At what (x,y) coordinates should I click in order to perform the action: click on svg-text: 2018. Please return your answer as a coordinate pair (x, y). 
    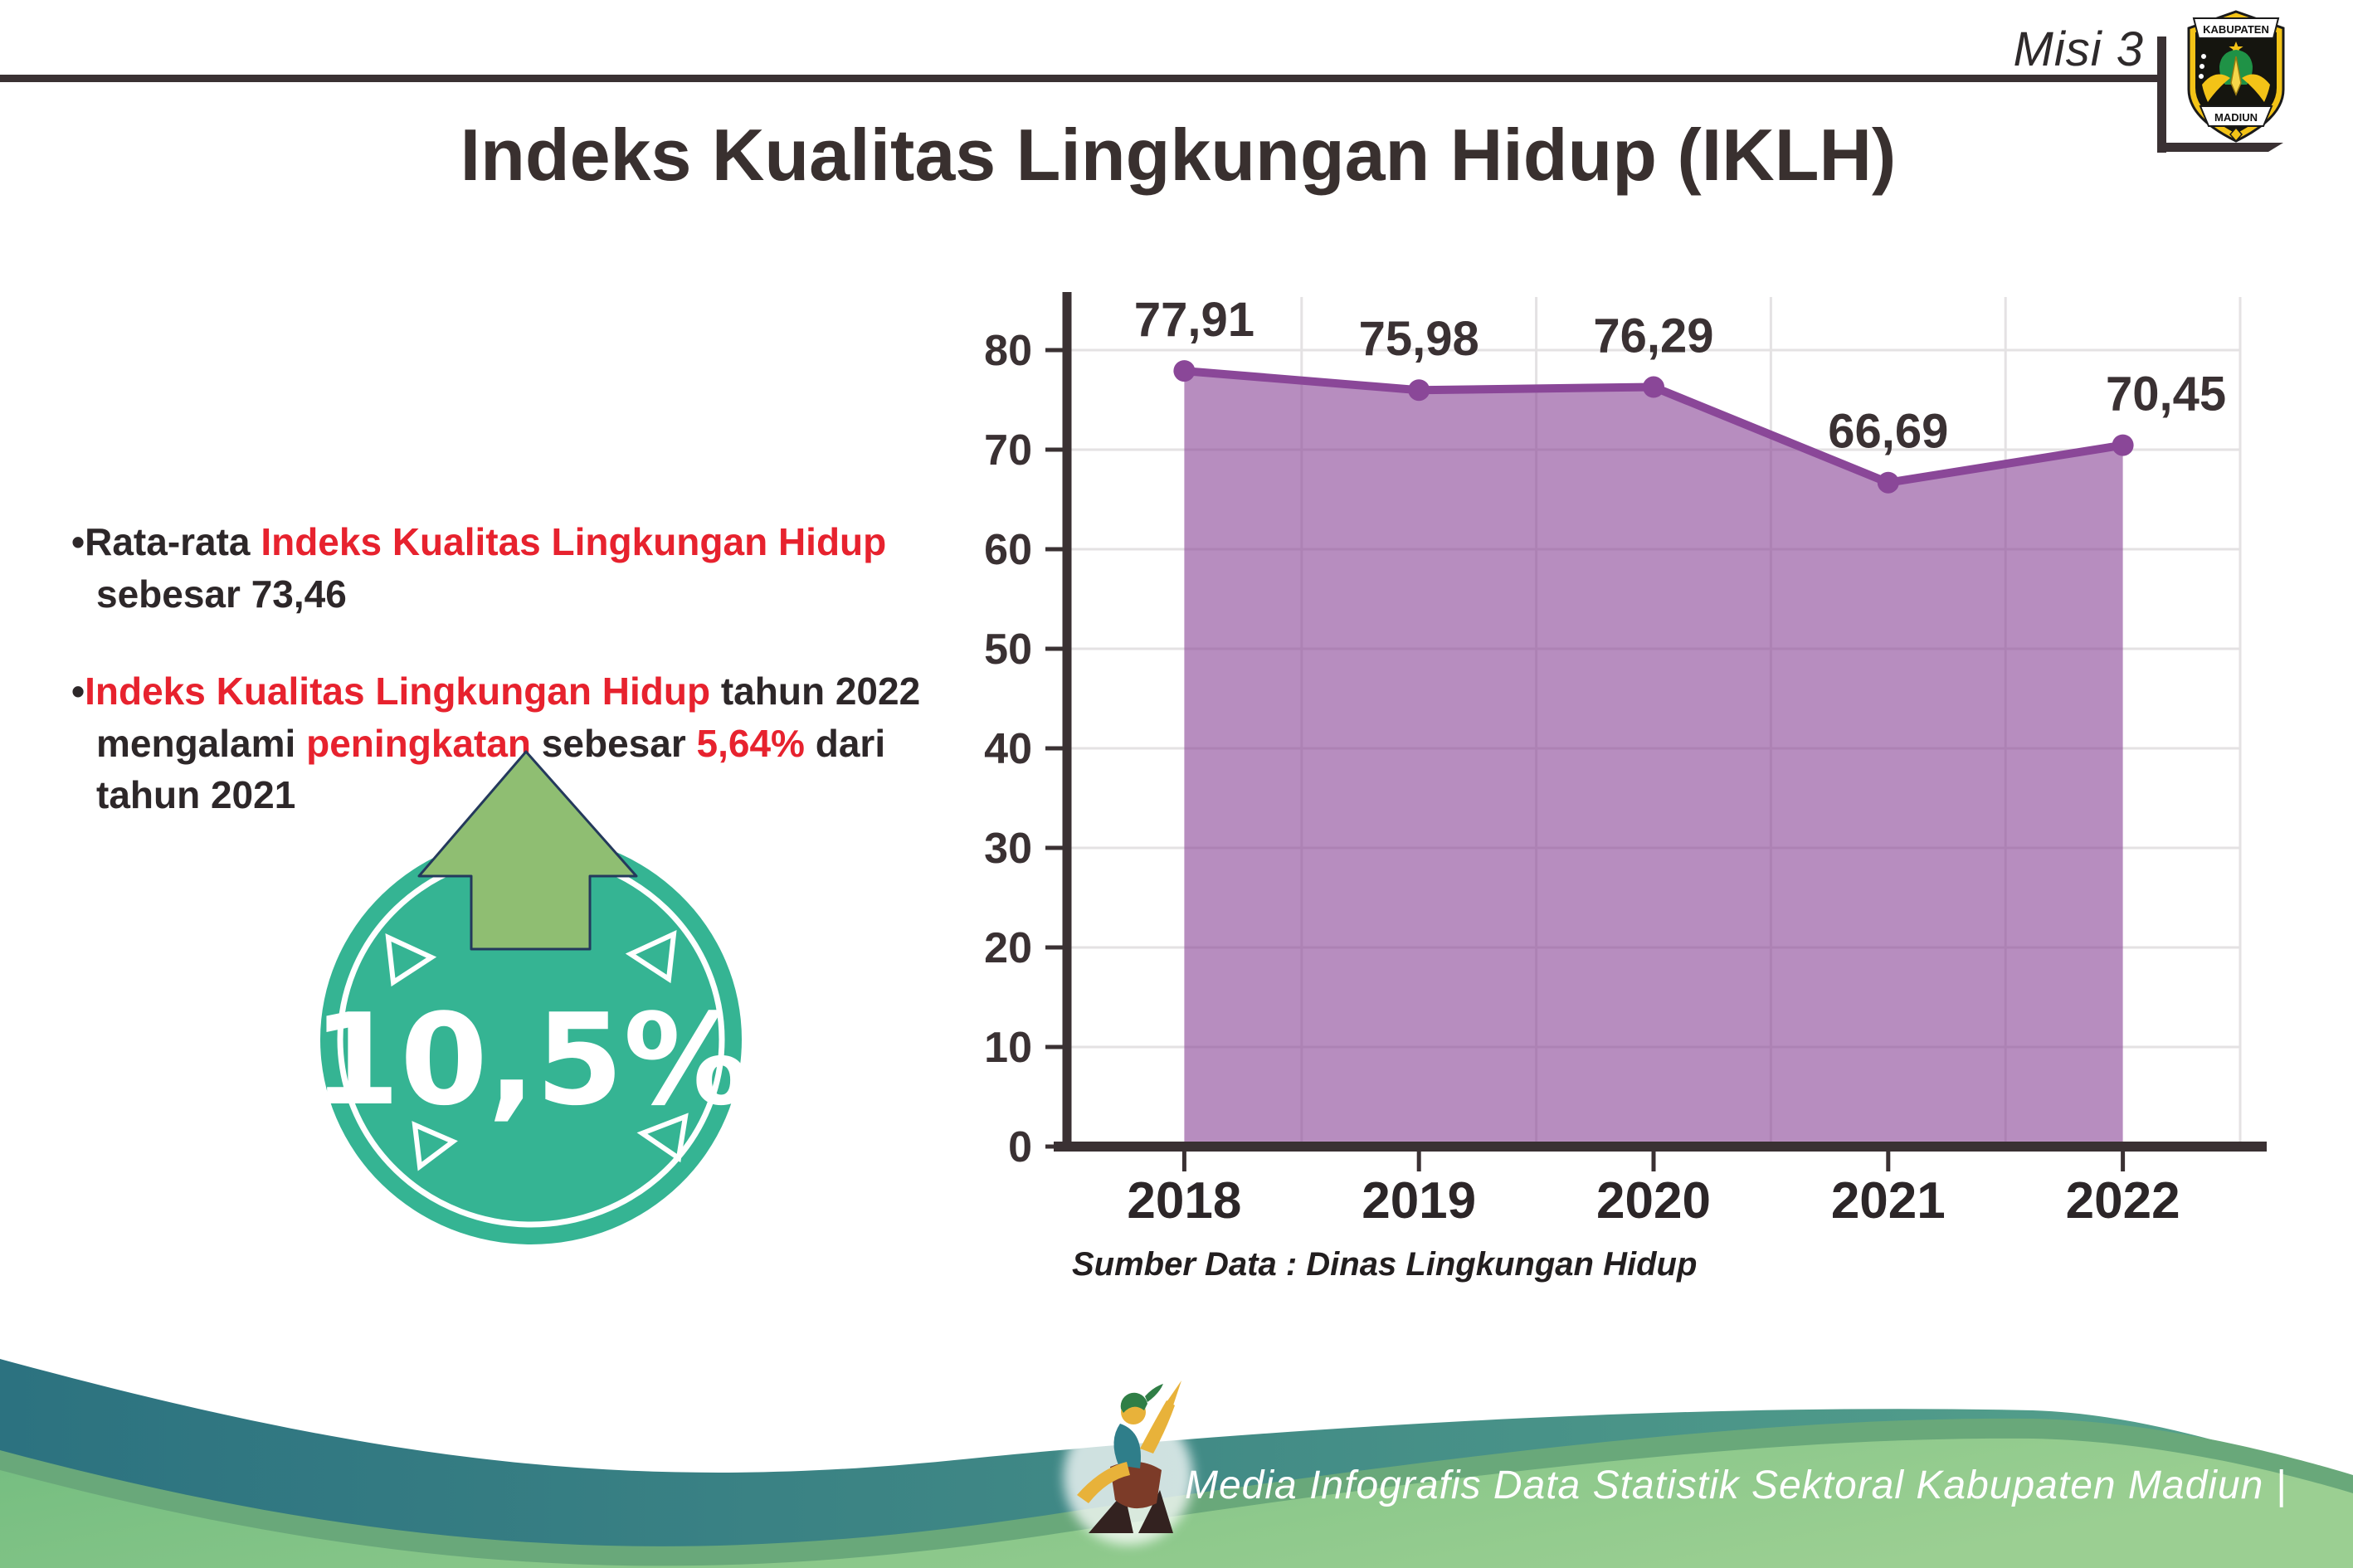
    Looking at the image, I should click on (1184, 1201).